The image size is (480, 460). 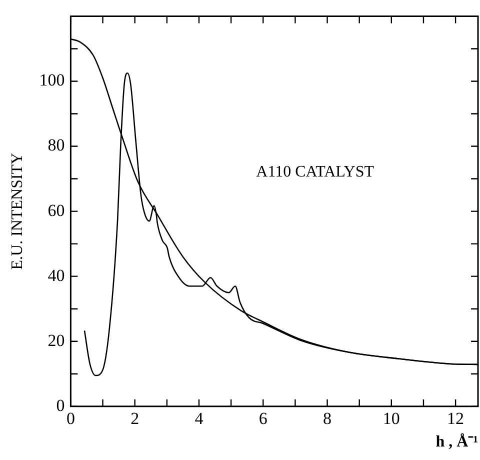 I want to click on y-tick-label: 100, so click(x=52, y=80).